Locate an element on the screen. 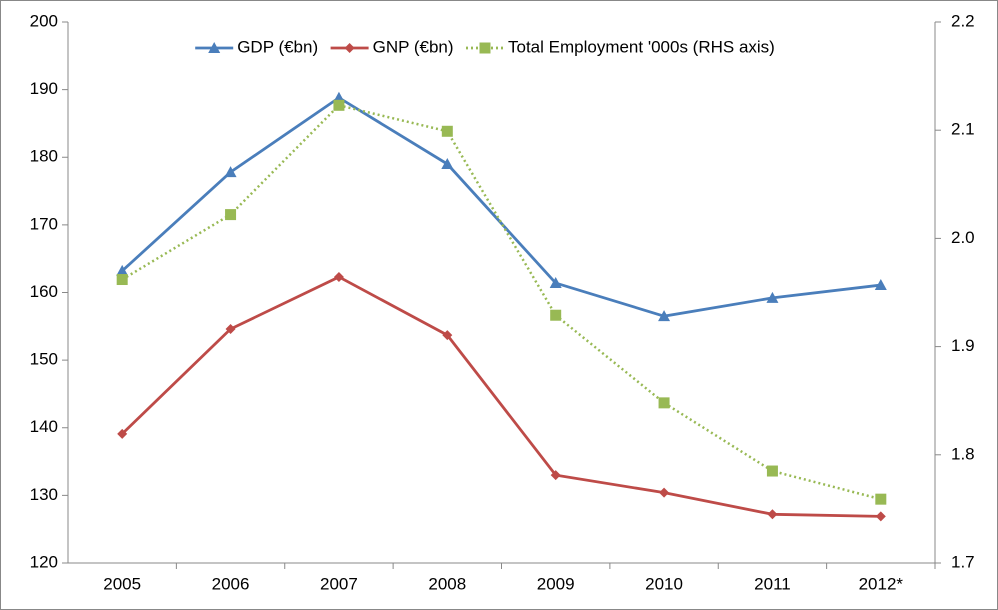 This screenshot has height=610, width=998. y2-tick-label: 2.2 is located at coordinates (963, 20).